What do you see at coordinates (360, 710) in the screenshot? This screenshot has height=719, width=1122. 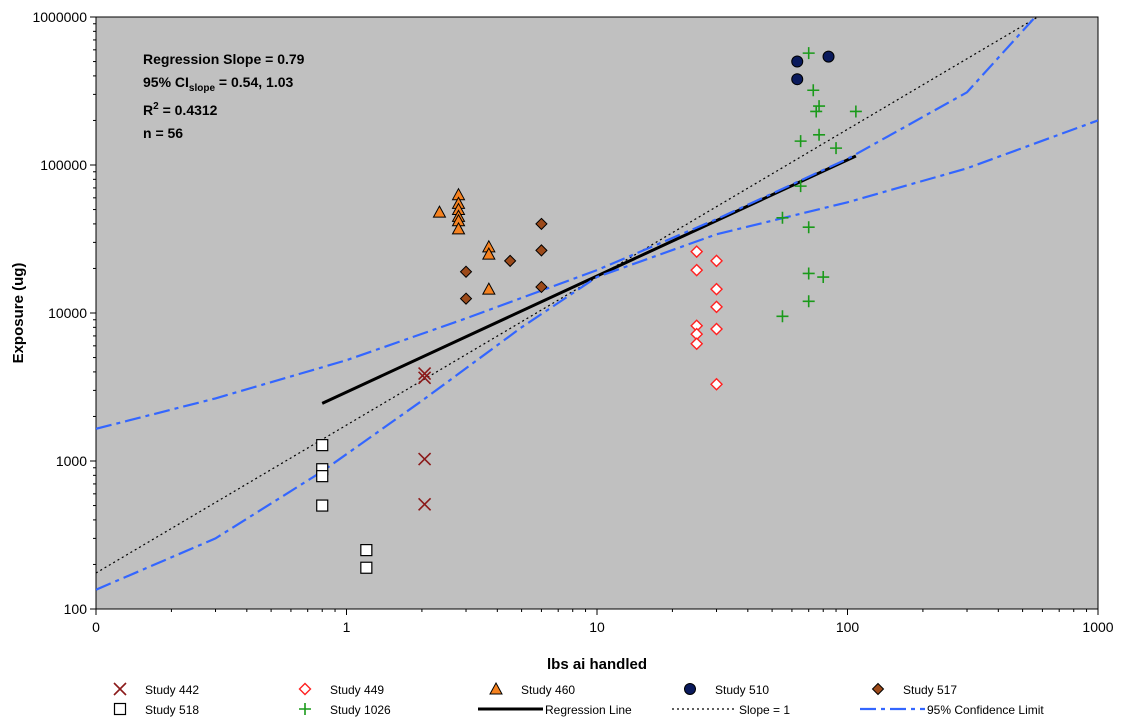 I see `legend-label-7: Study 1026` at bounding box center [360, 710].